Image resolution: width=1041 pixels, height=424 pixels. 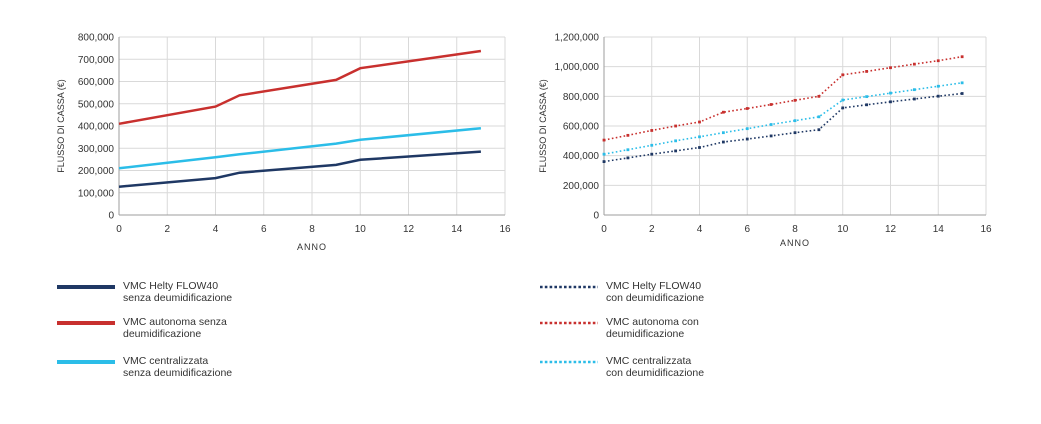 What do you see at coordinates (96, 60) in the screenshot?
I see `y-tick-label: 700,000` at bounding box center [96, 60].